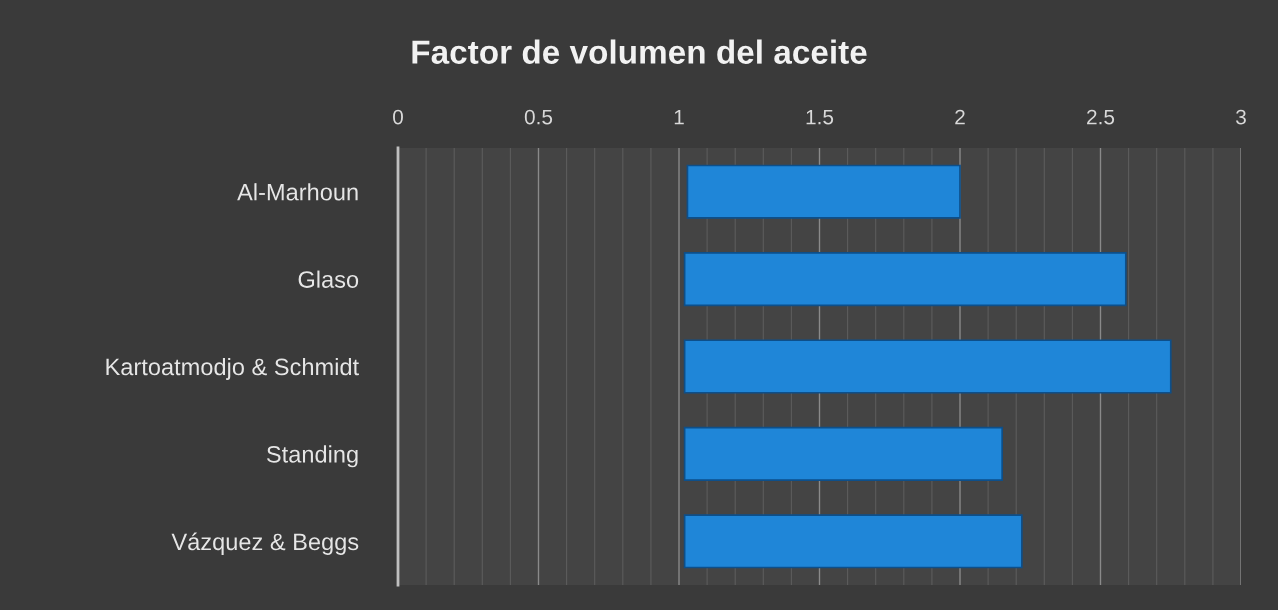 The width and height of the screenshot is (1278, 610). Describe the element at coordinates (328, 279) in the screenshot. I see `y-tick-label: Glaso` at that location.